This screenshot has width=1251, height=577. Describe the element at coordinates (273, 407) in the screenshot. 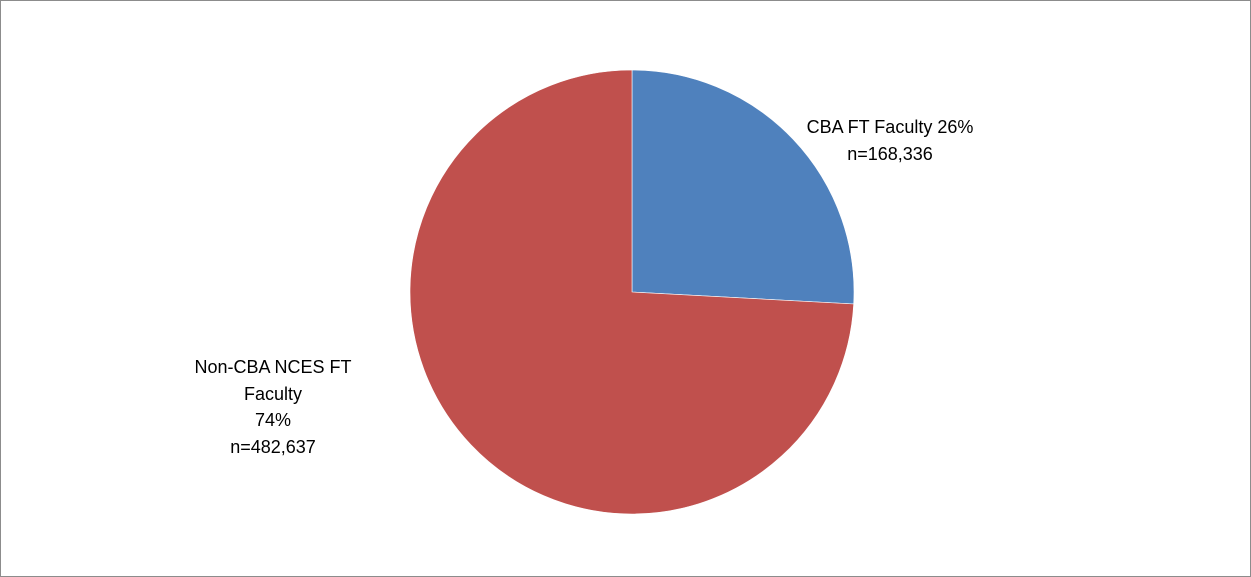

I see `slice-label: Non-CBA NCES FT Faculty 74% n=482,637` at that location.